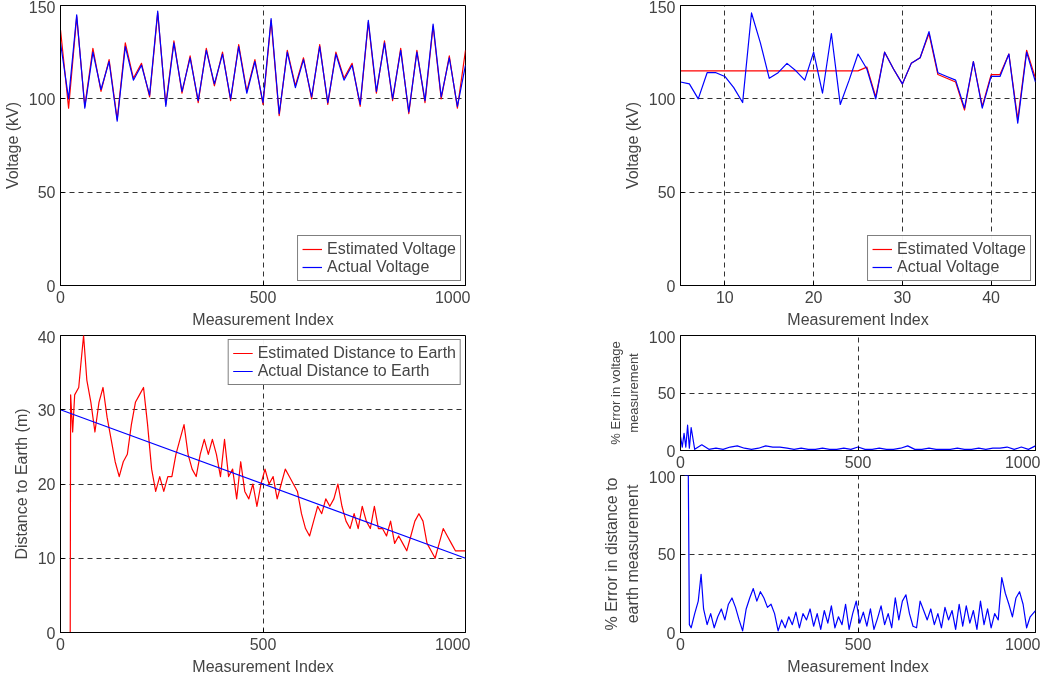 The width and height of the screenshot is (1044, 677). I want to click on legend-label: Estimated Distance to Earth, so click(356, 353).